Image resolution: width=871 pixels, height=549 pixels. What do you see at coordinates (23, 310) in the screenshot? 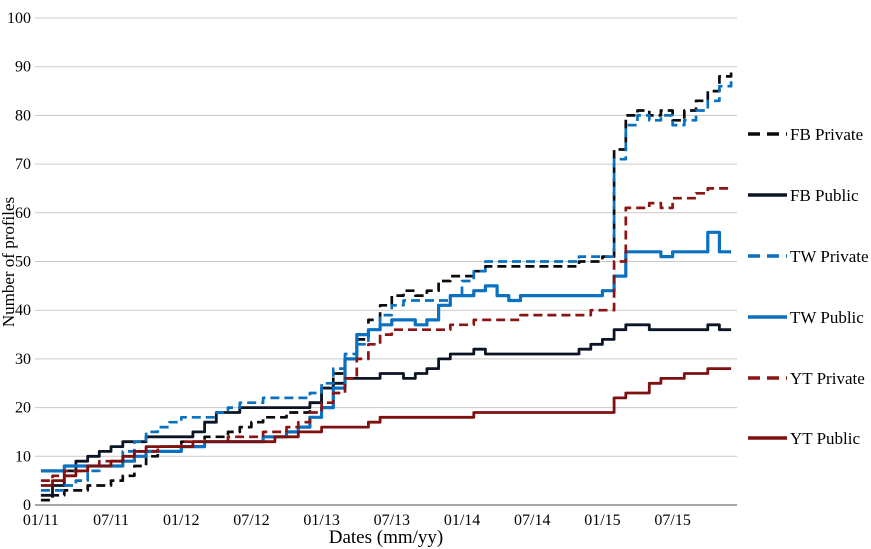
I see `y-tick-label: 40` at bounding box center [23, 310].